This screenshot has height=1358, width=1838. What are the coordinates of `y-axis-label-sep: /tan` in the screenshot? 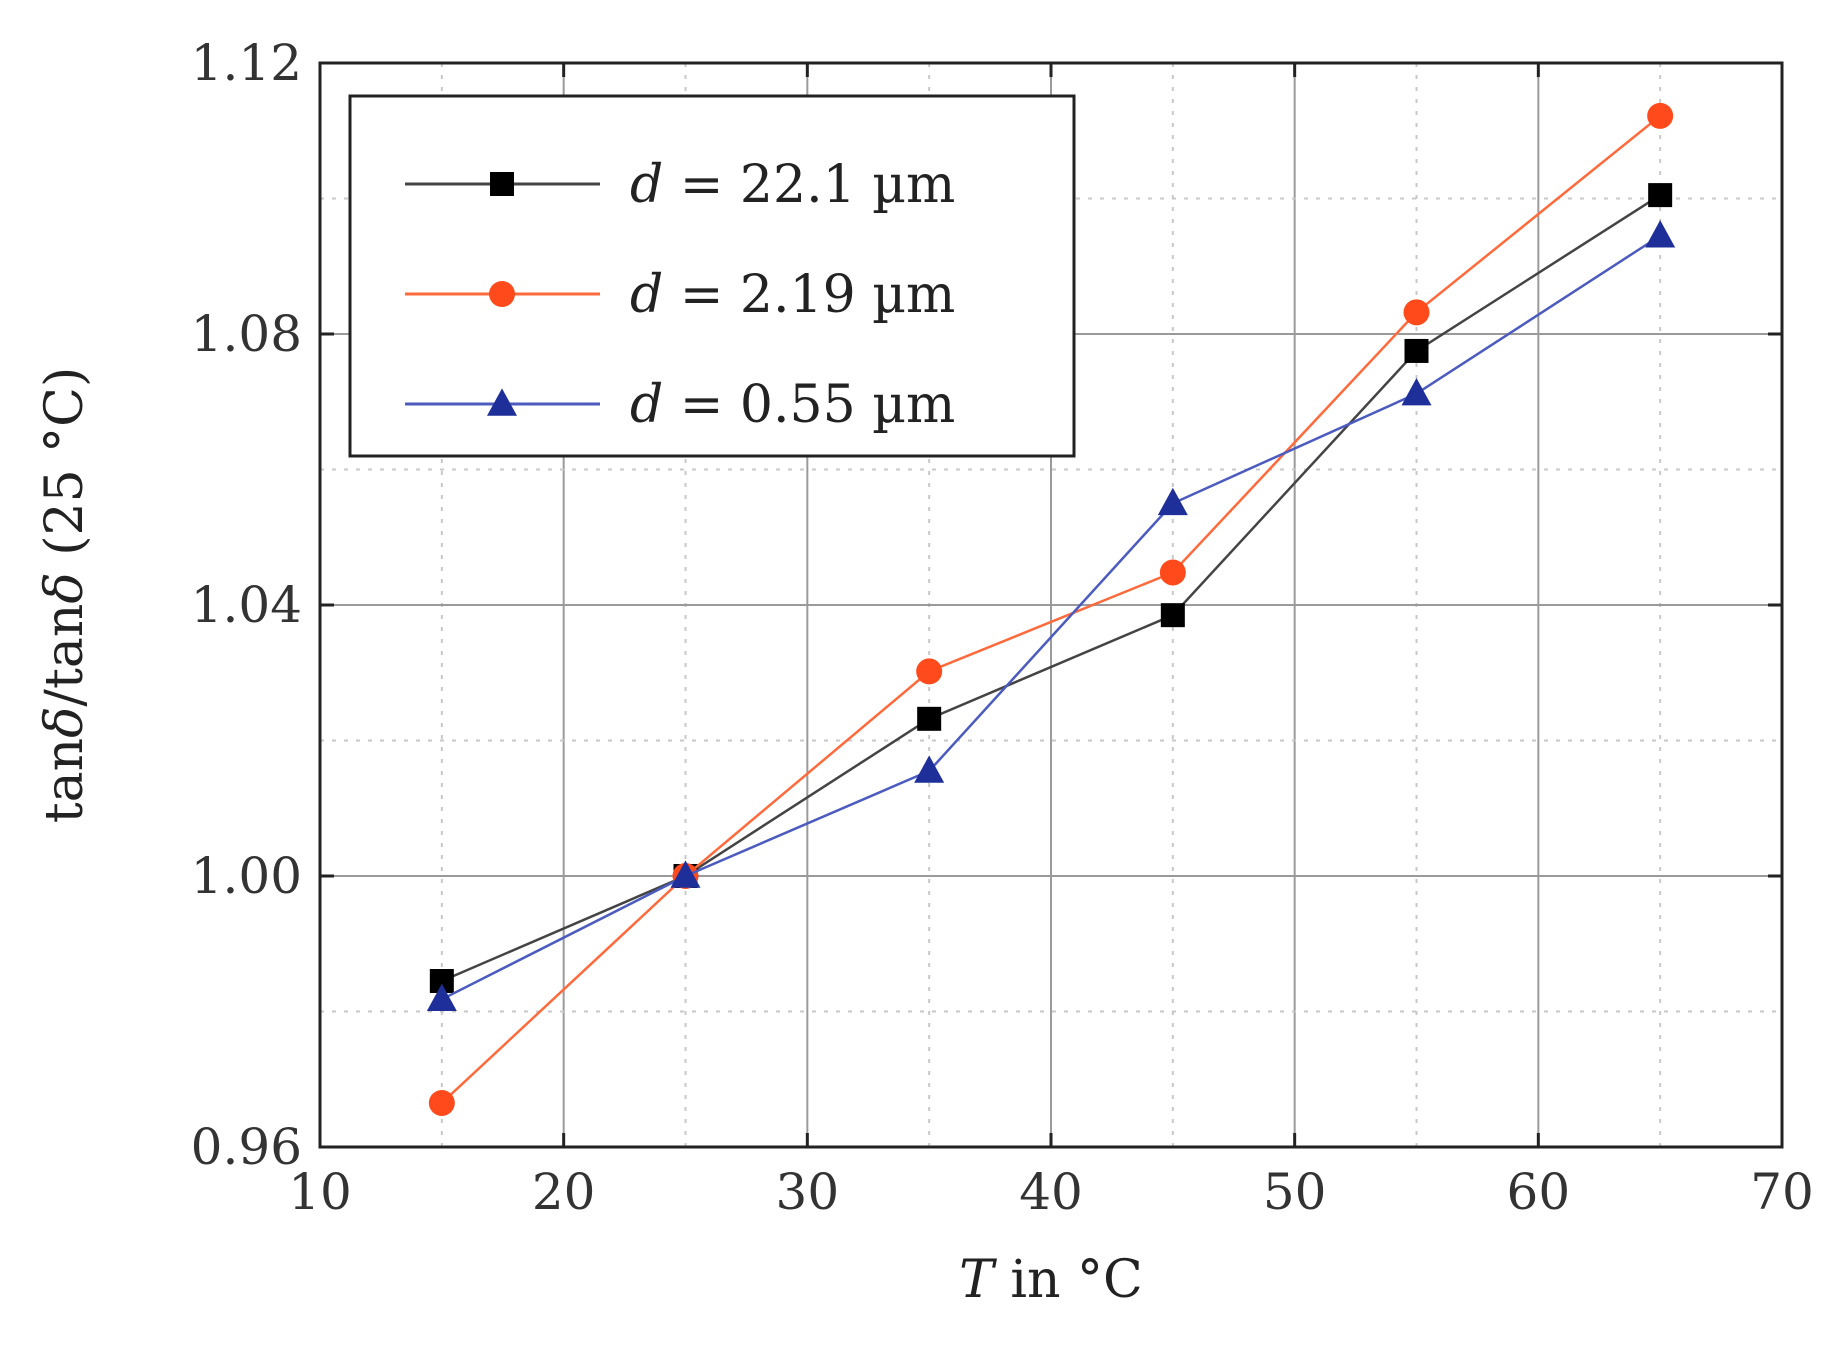 It's located at (65, 655).